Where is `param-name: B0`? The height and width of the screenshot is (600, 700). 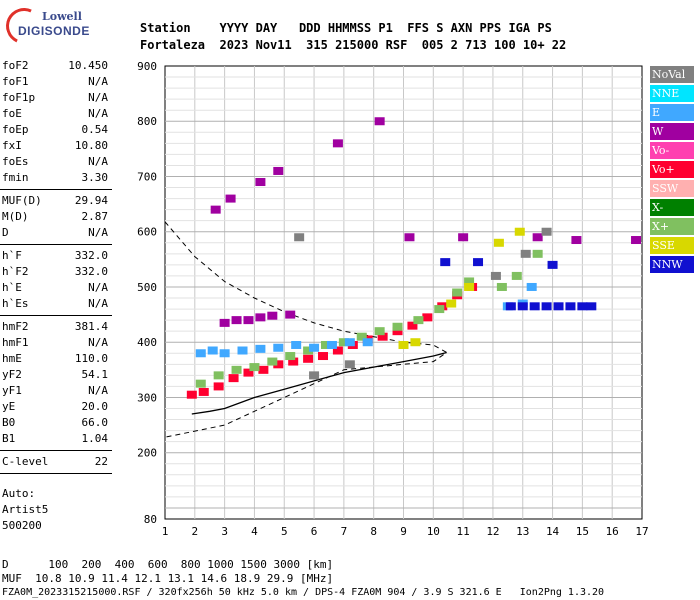
param-name: B0 is located at coordinates (9, 422).